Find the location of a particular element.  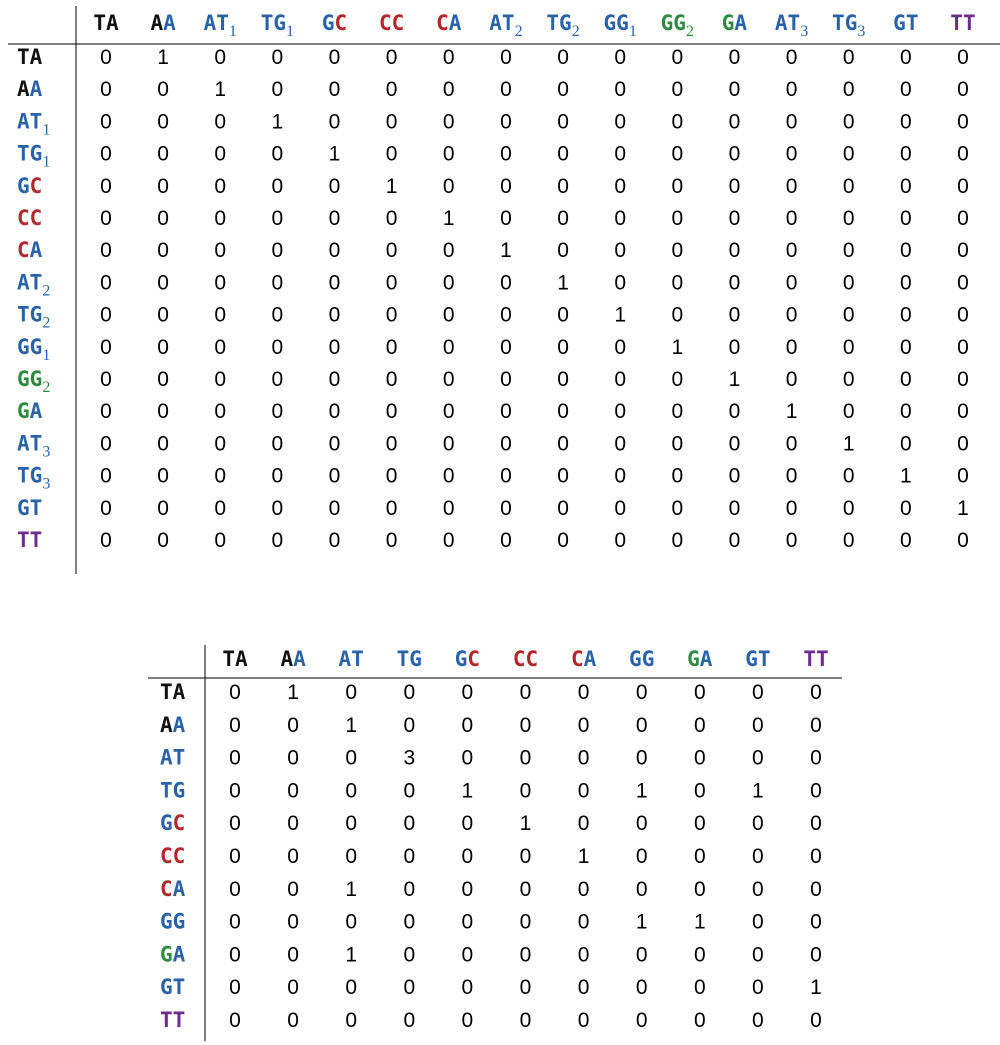

column-label-char: G is located at coordinates (279, 23).